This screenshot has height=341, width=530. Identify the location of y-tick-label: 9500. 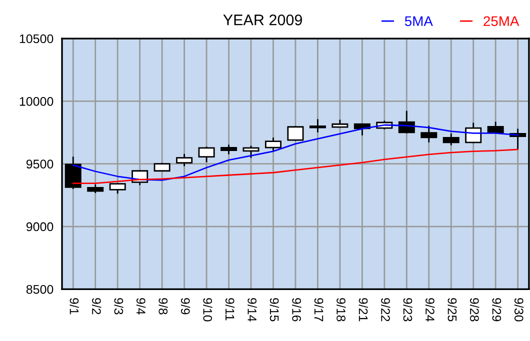
(40, 164).